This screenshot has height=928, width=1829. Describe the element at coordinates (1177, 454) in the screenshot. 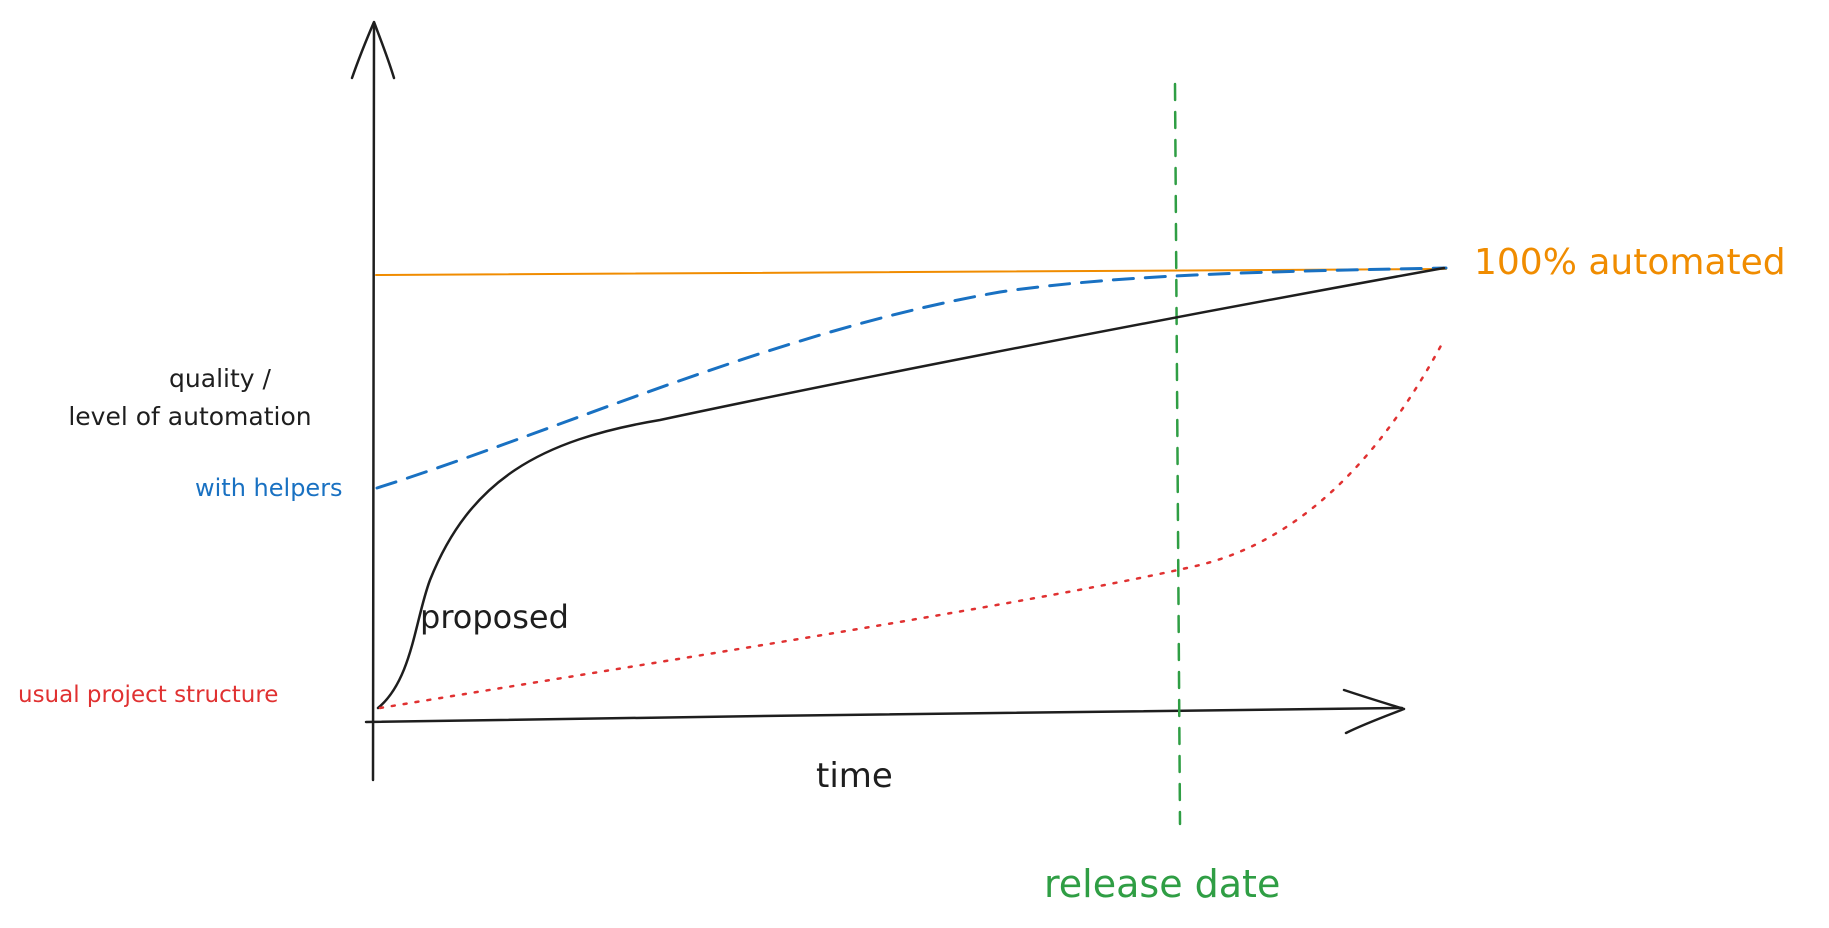

I see `release-date-line` at that location.